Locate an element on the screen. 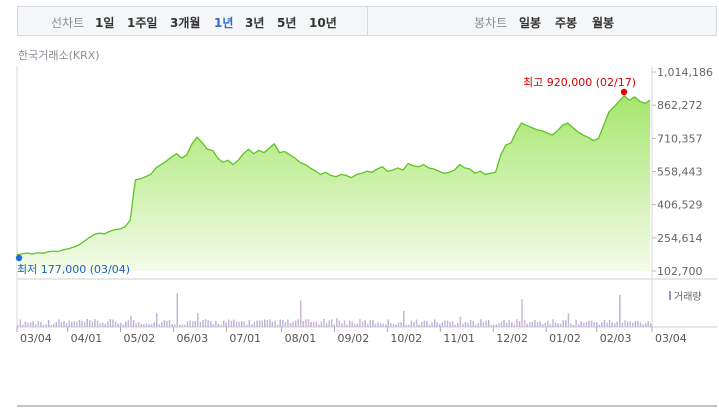 The image size is (719, 409). candle-chart-label: 봉차트 is located at coordinates (491, 23).